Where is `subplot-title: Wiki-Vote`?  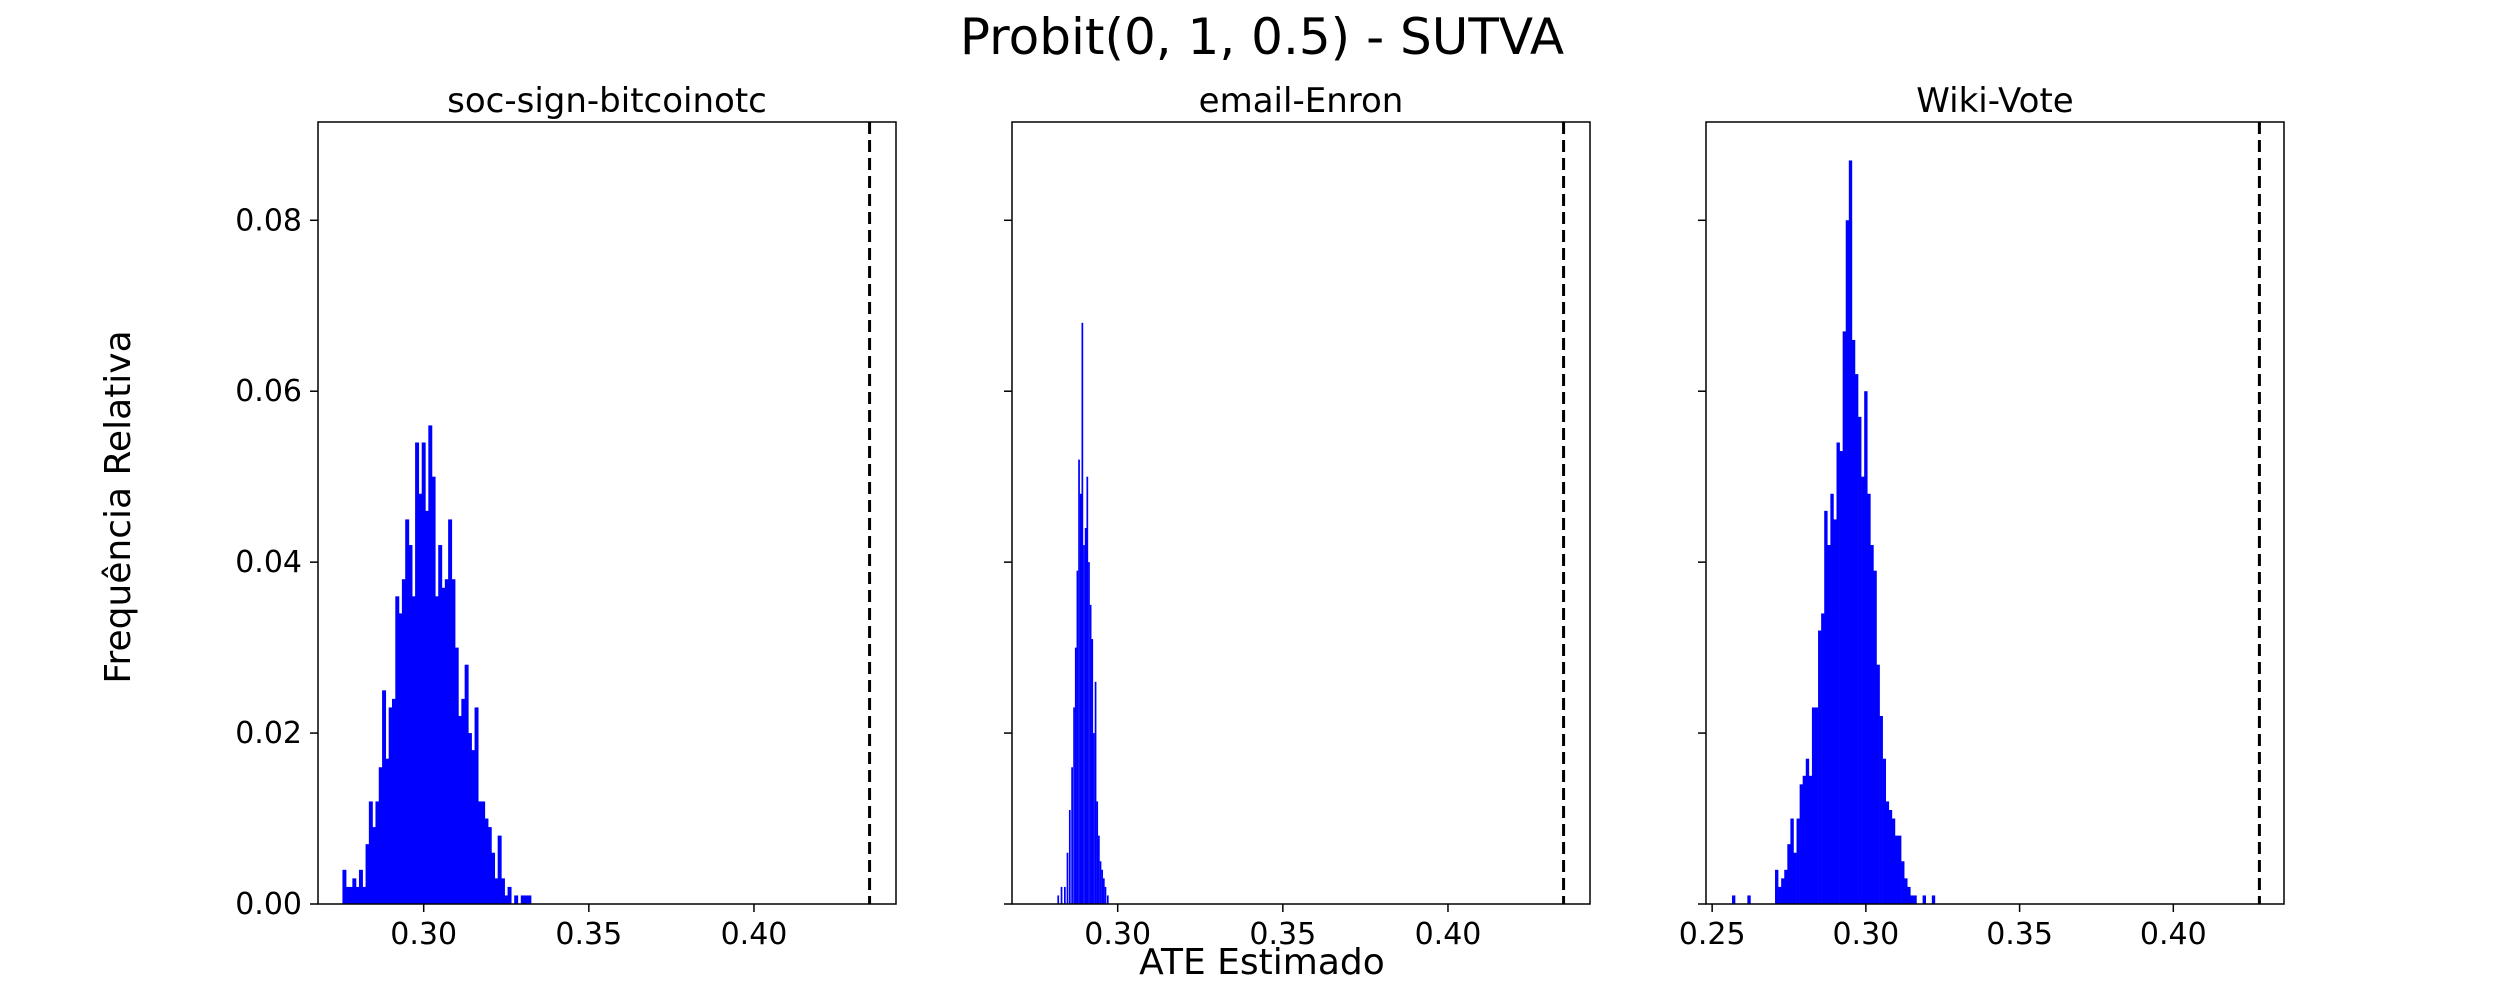 subplot-title: Wiki-Vote is located at coordinates (1994, 101).